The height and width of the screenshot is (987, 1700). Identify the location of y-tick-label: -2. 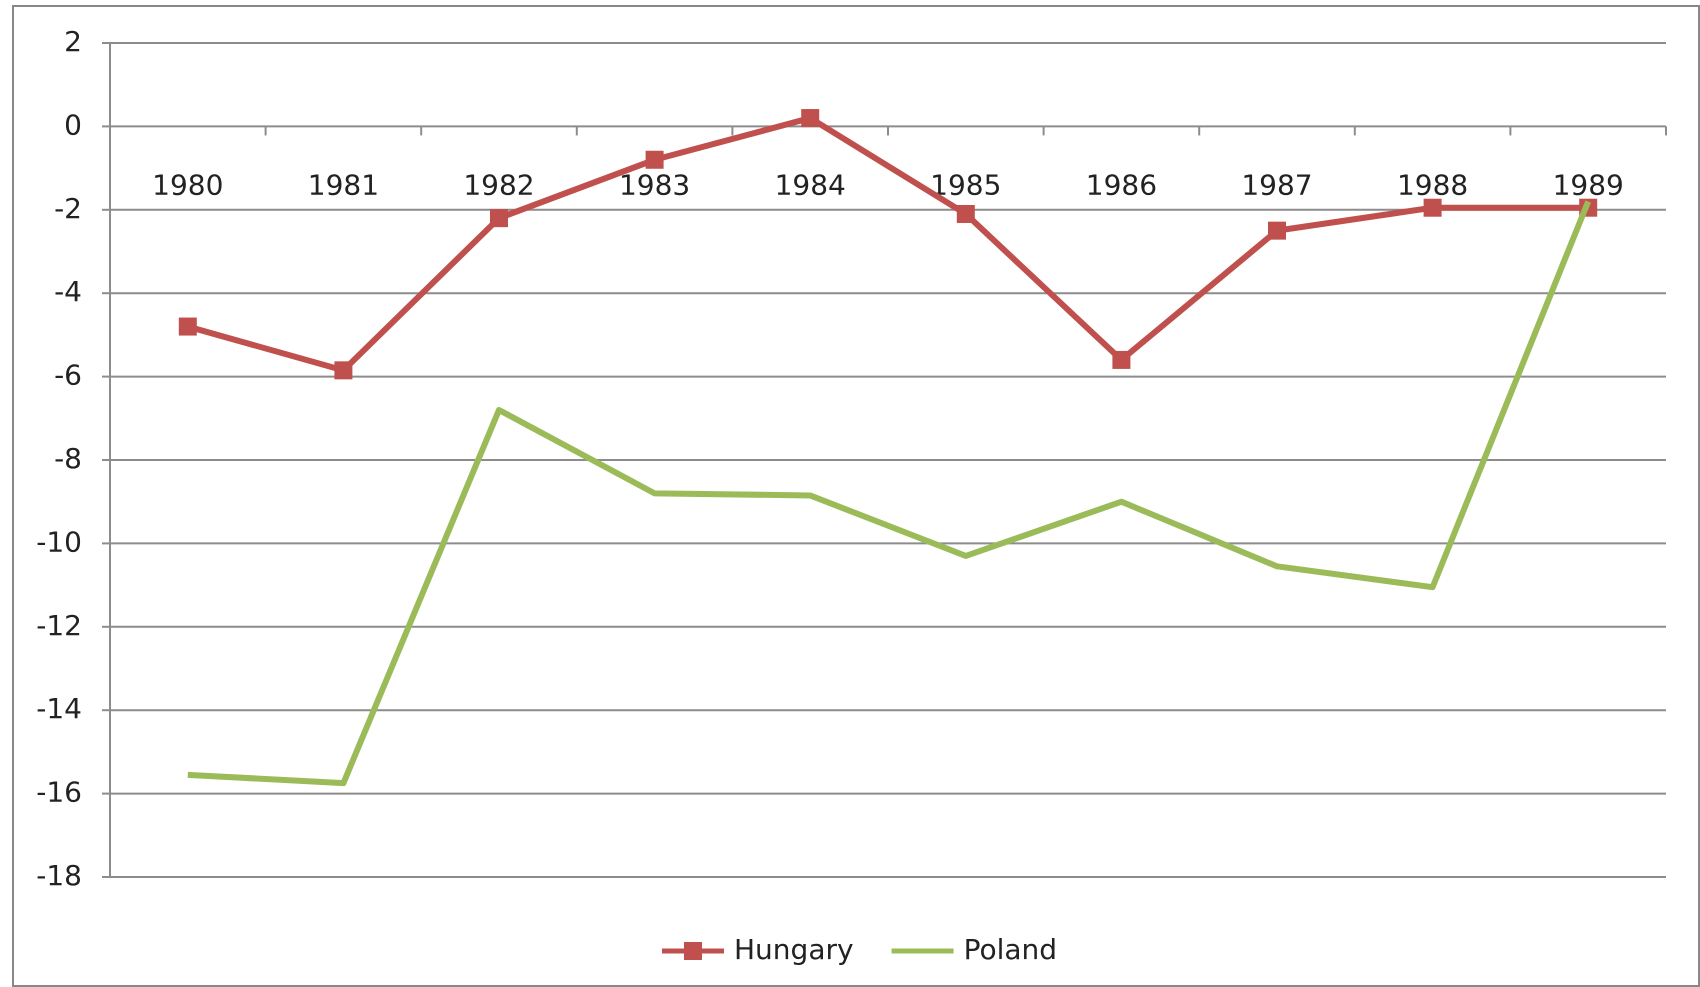
(68, 208).